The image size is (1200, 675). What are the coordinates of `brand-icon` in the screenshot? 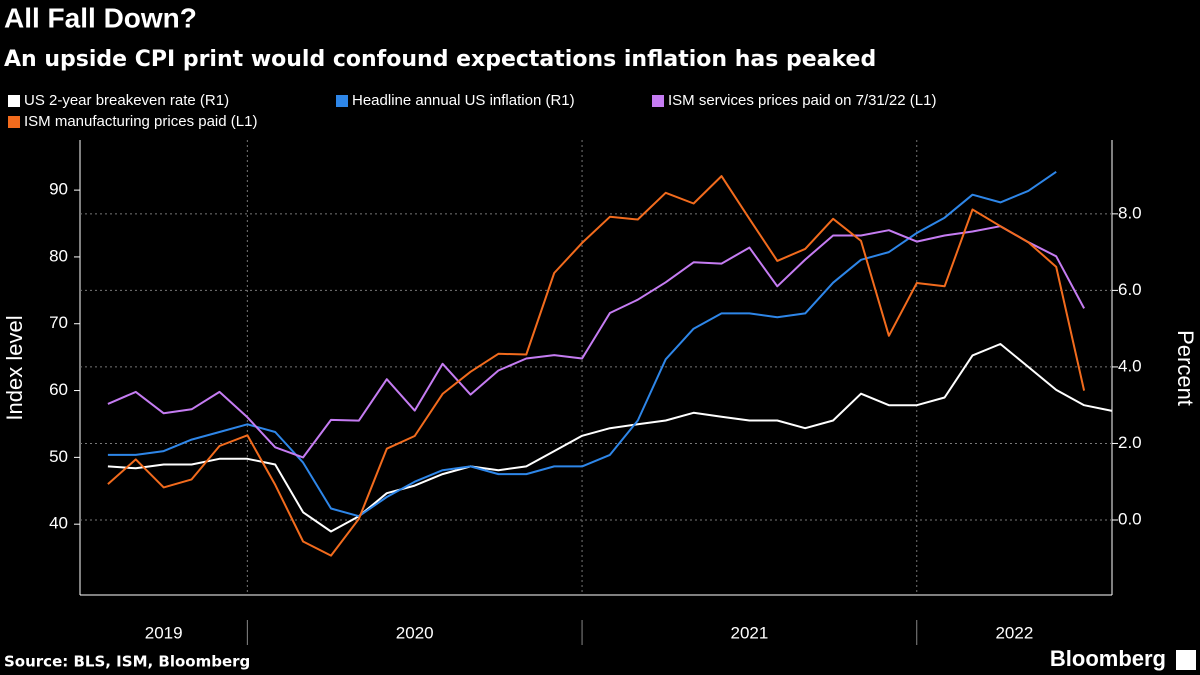 It's located at (1186, 660).